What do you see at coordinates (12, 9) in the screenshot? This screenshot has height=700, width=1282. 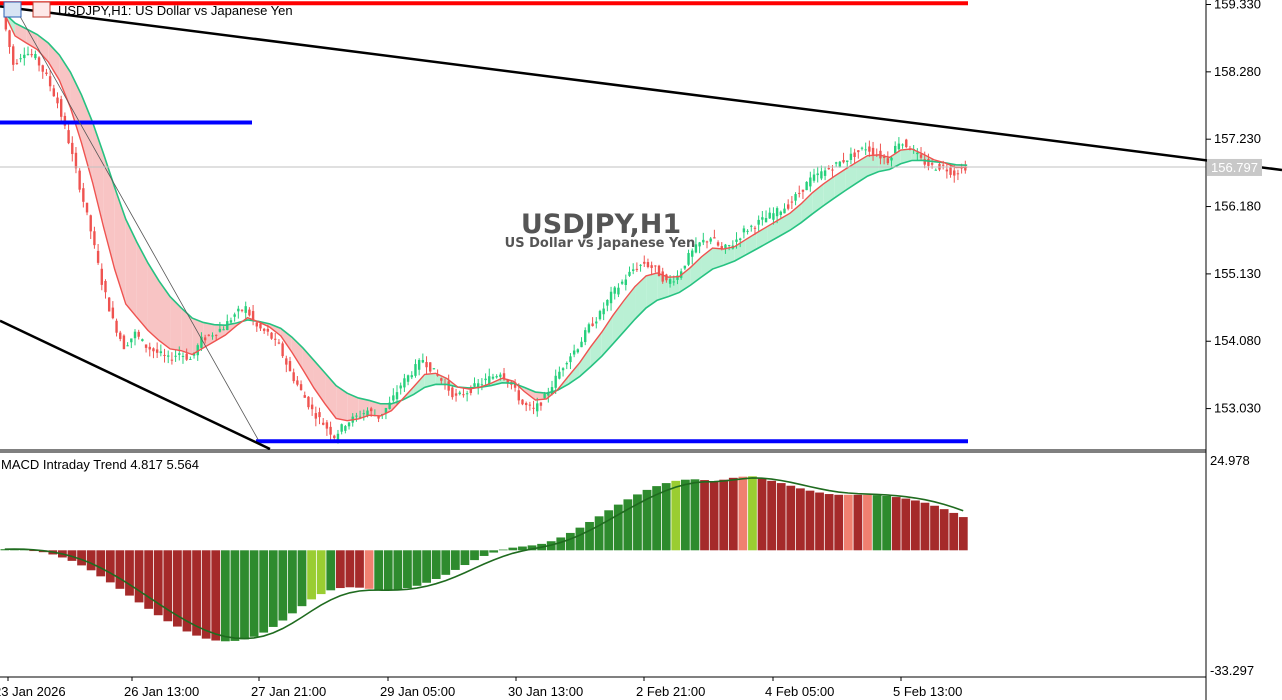 I see `chart-list-icon` at bounding box center [12, 9].